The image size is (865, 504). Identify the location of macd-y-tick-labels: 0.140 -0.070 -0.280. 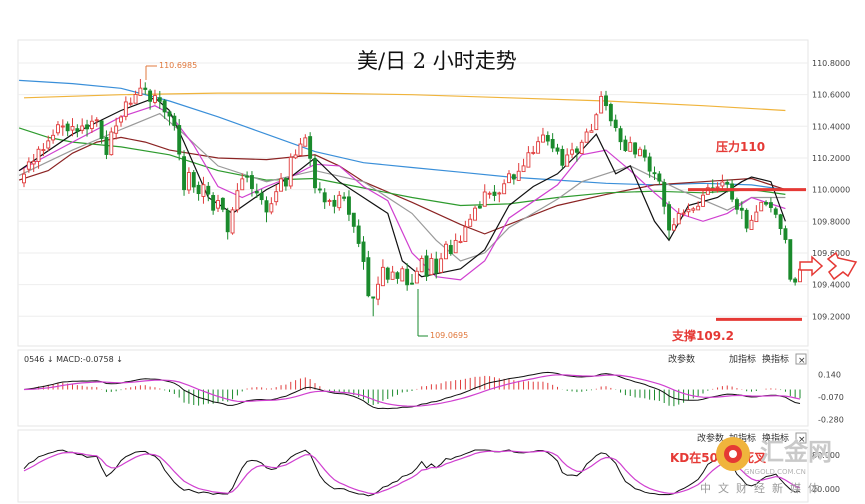
(831, 397).